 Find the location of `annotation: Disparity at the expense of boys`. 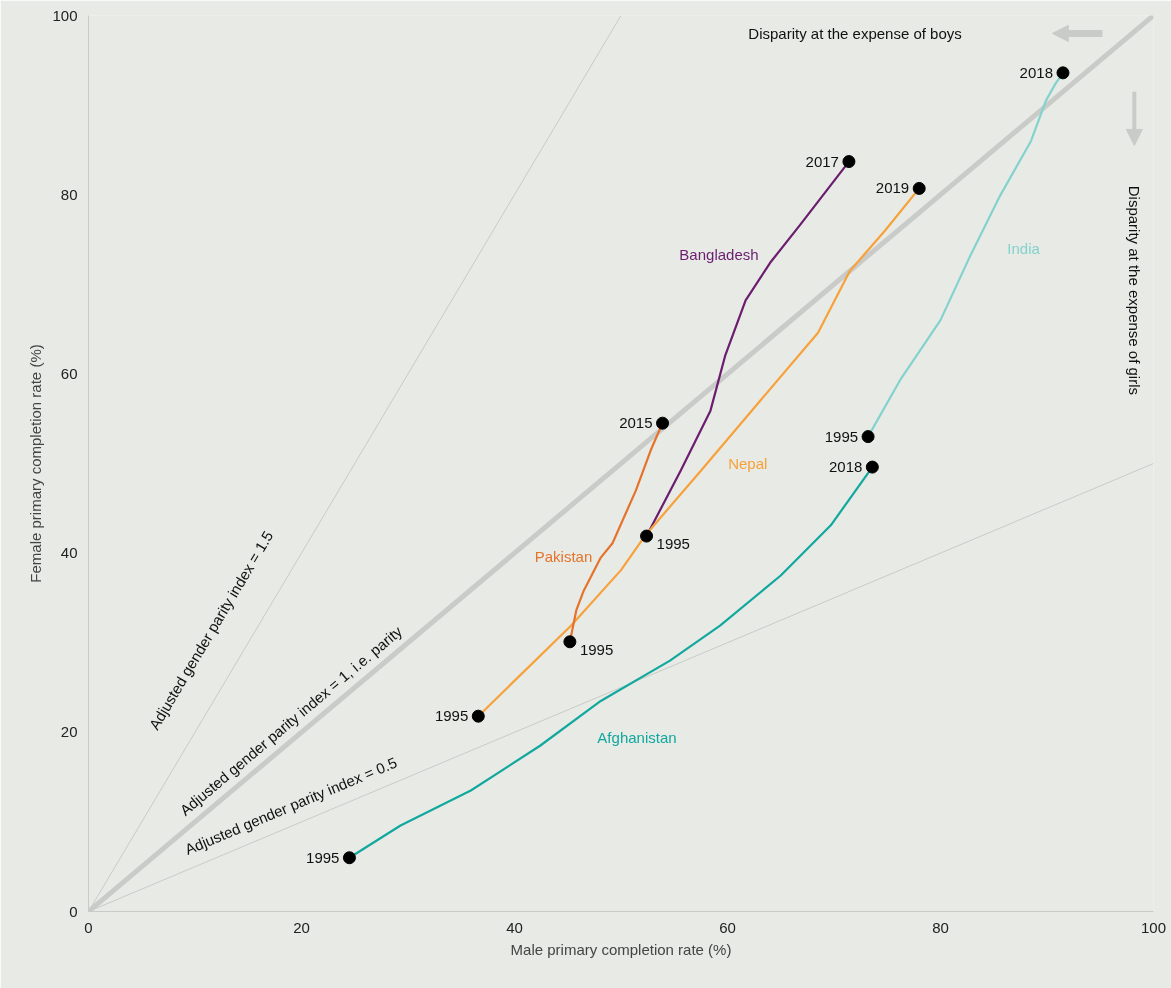

annotation: Disparity at the expense of boys is located at coordinates (855, 33).